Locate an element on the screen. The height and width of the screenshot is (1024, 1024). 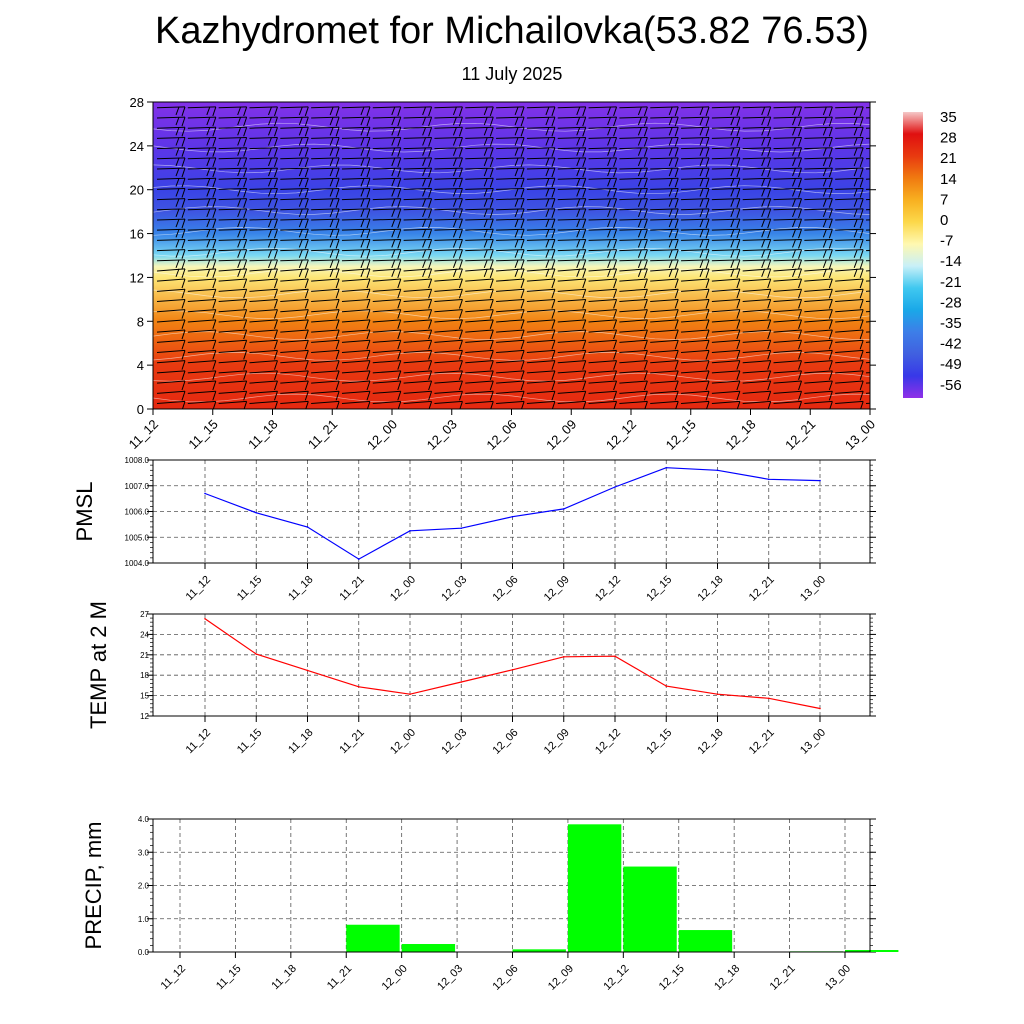
page-title: Kazhydromet for Michailovka(53.82 76.53) is located at coordinates (512, 31).